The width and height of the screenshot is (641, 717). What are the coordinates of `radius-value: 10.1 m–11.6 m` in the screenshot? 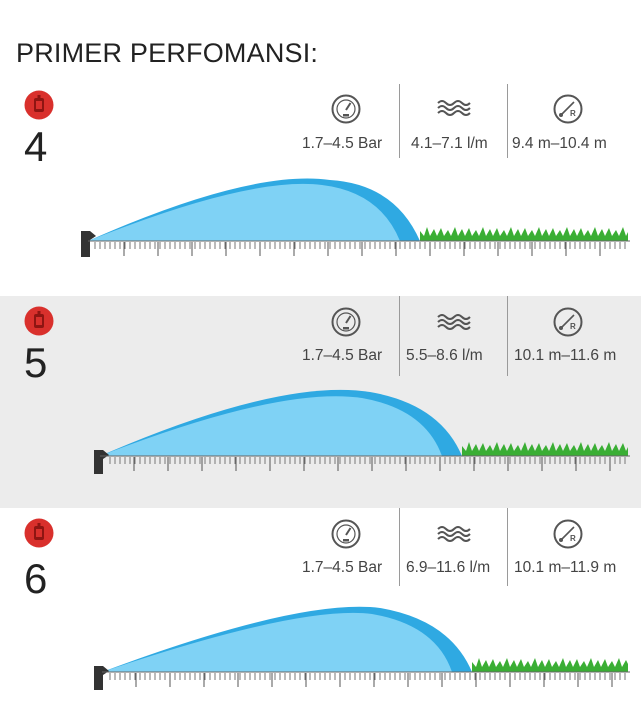 It's located at (565, 355).